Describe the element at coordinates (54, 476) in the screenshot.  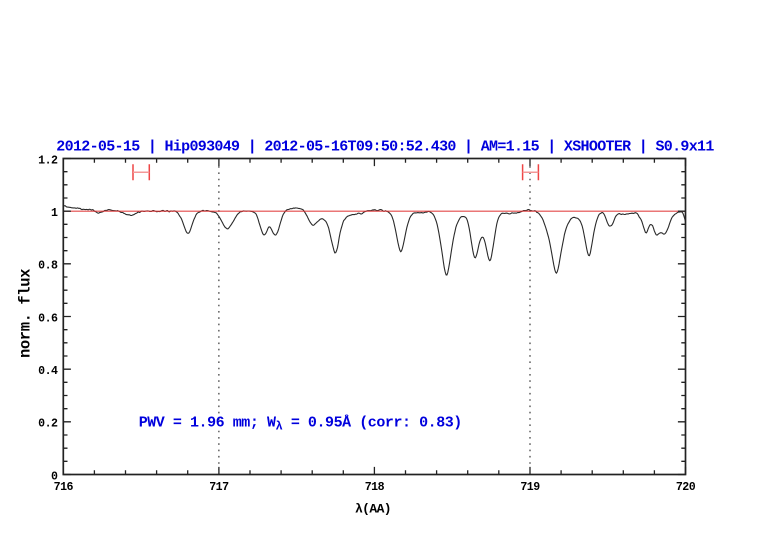
I see `svg-text: 0` at that location.